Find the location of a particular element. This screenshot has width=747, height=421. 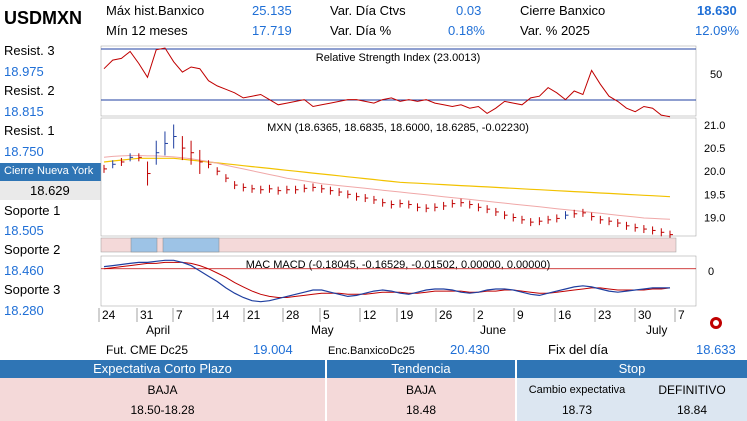

resist3-value: 18.975 is located at coordinates (24, 71).